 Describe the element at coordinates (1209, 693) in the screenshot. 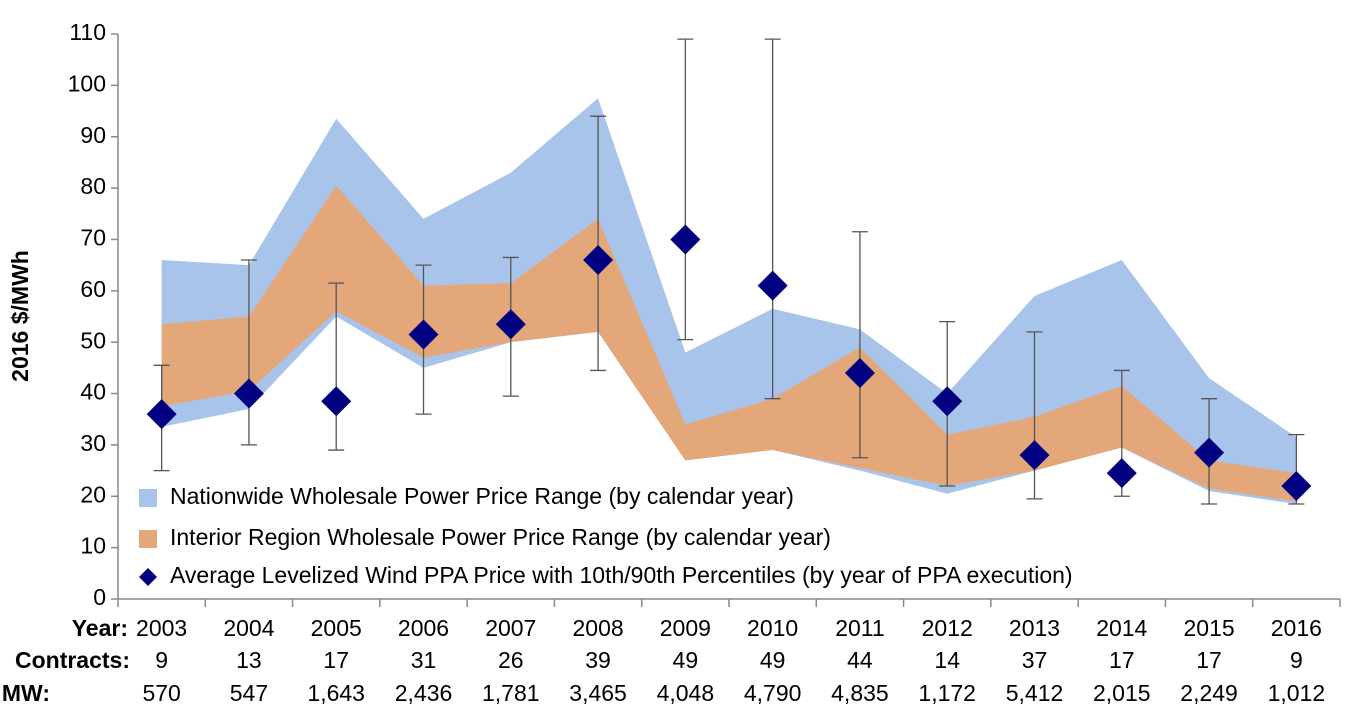

I see `row-value: 2,249` at that location.